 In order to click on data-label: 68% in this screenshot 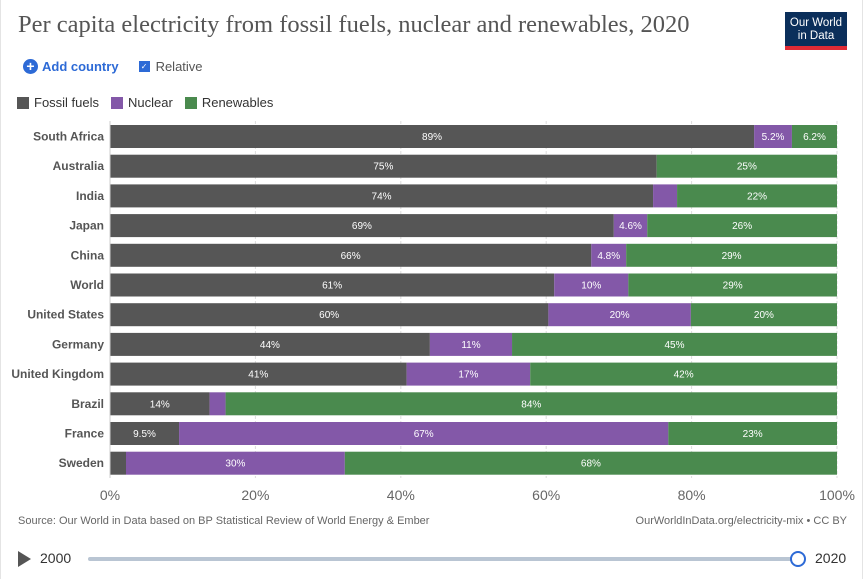, I will do `click(591, 464)`.